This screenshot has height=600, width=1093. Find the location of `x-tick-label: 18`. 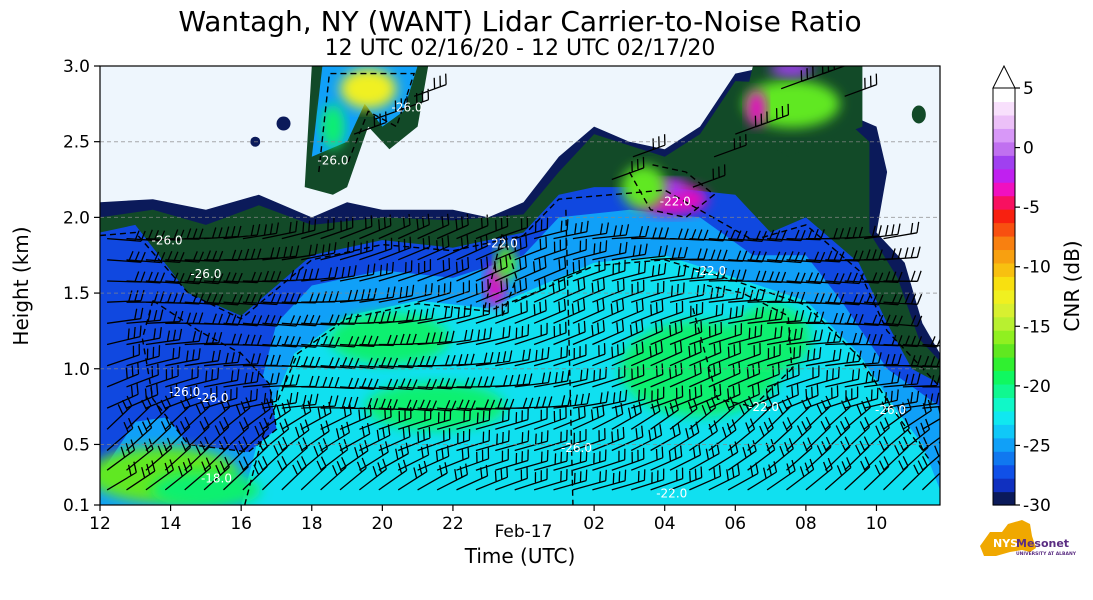

x-tick-label: 18 is located at coordinates (312, 524).